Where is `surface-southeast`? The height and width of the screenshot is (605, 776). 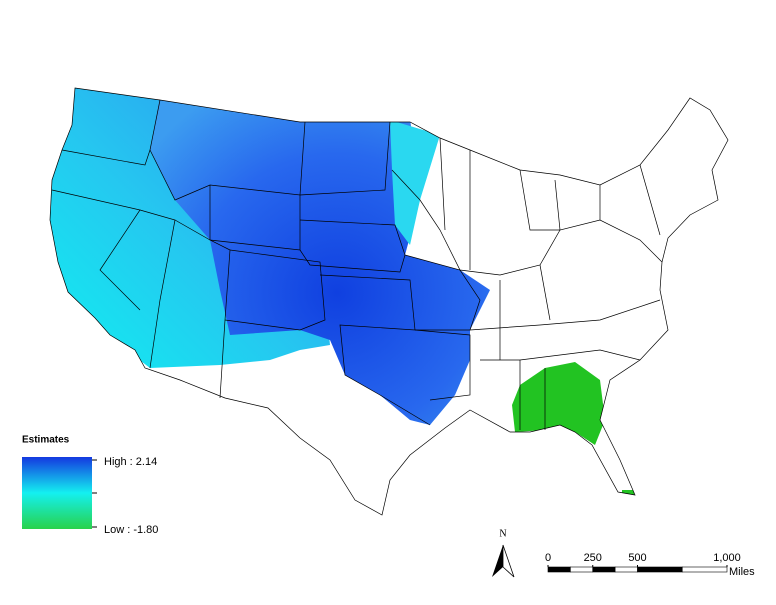 surface-southeast is located at coordinates (558, 403).